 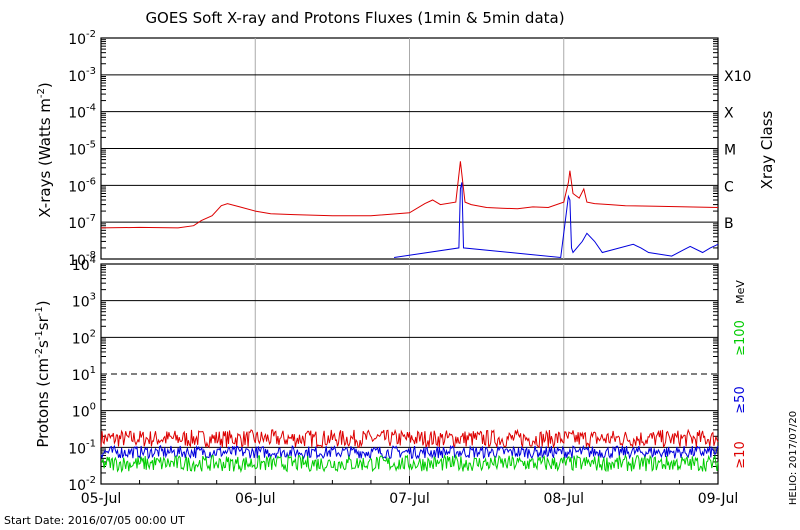 I want to click on proton-y-tick-label: 10⁰, so click(x=84, y=411).